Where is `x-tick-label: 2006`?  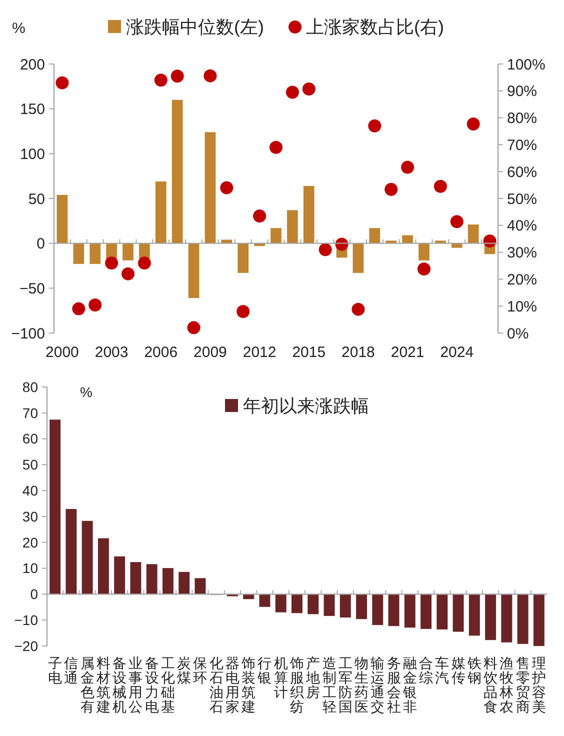
x-tick-label: 2006 is located at coordinates (161, 352).